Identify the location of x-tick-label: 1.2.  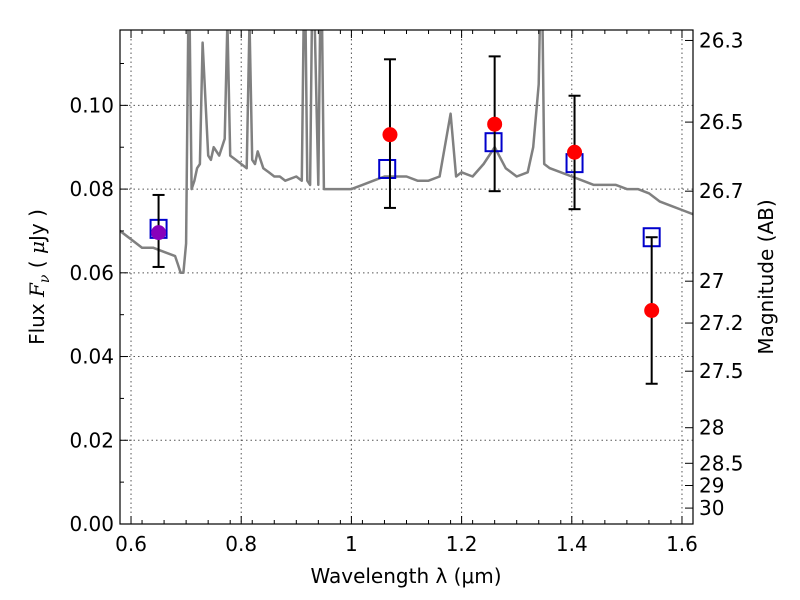
(462, 544).